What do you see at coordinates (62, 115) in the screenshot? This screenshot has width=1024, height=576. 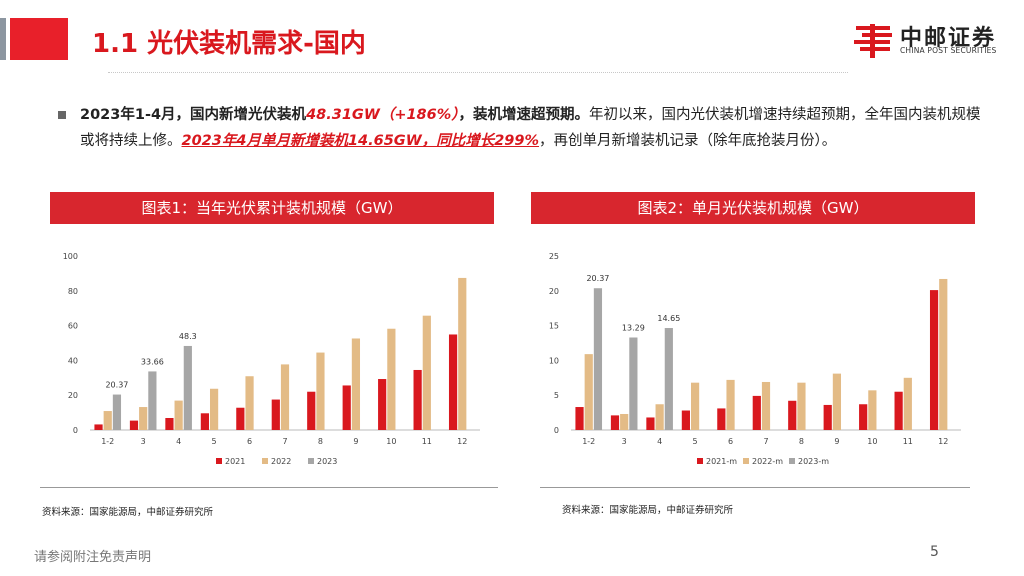 I see `bullet-marker` at bounding box center [62, 115].